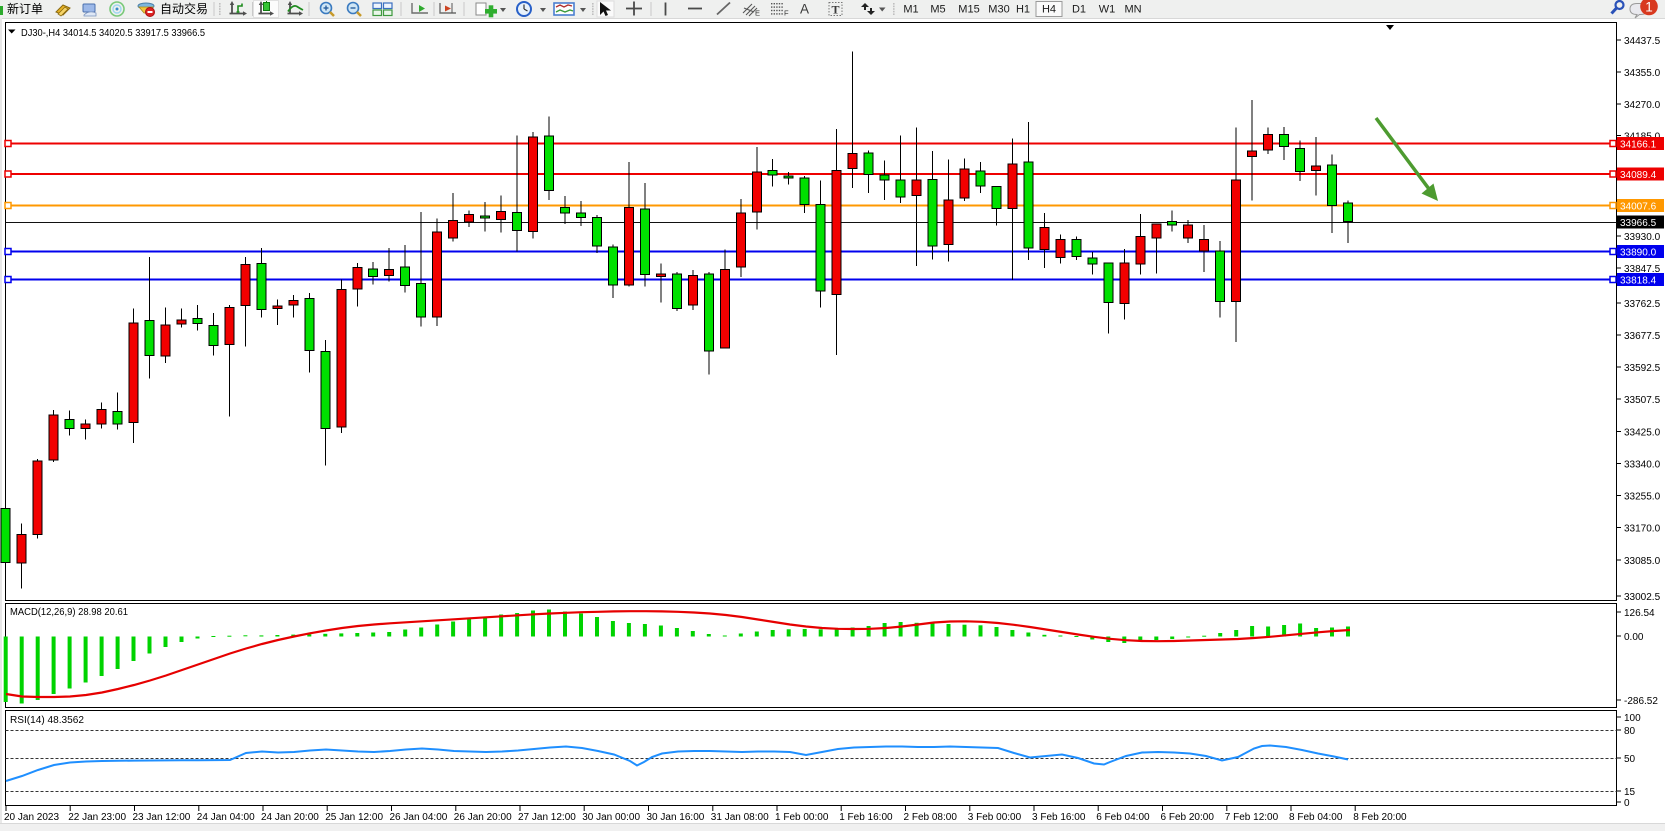 The height and width of the screenshot is (831, 1665). What do you see at coordinates (1638, 281) in the screenshot?
I see `svg-text: 33818.4` at bounding box center [1638, 281].